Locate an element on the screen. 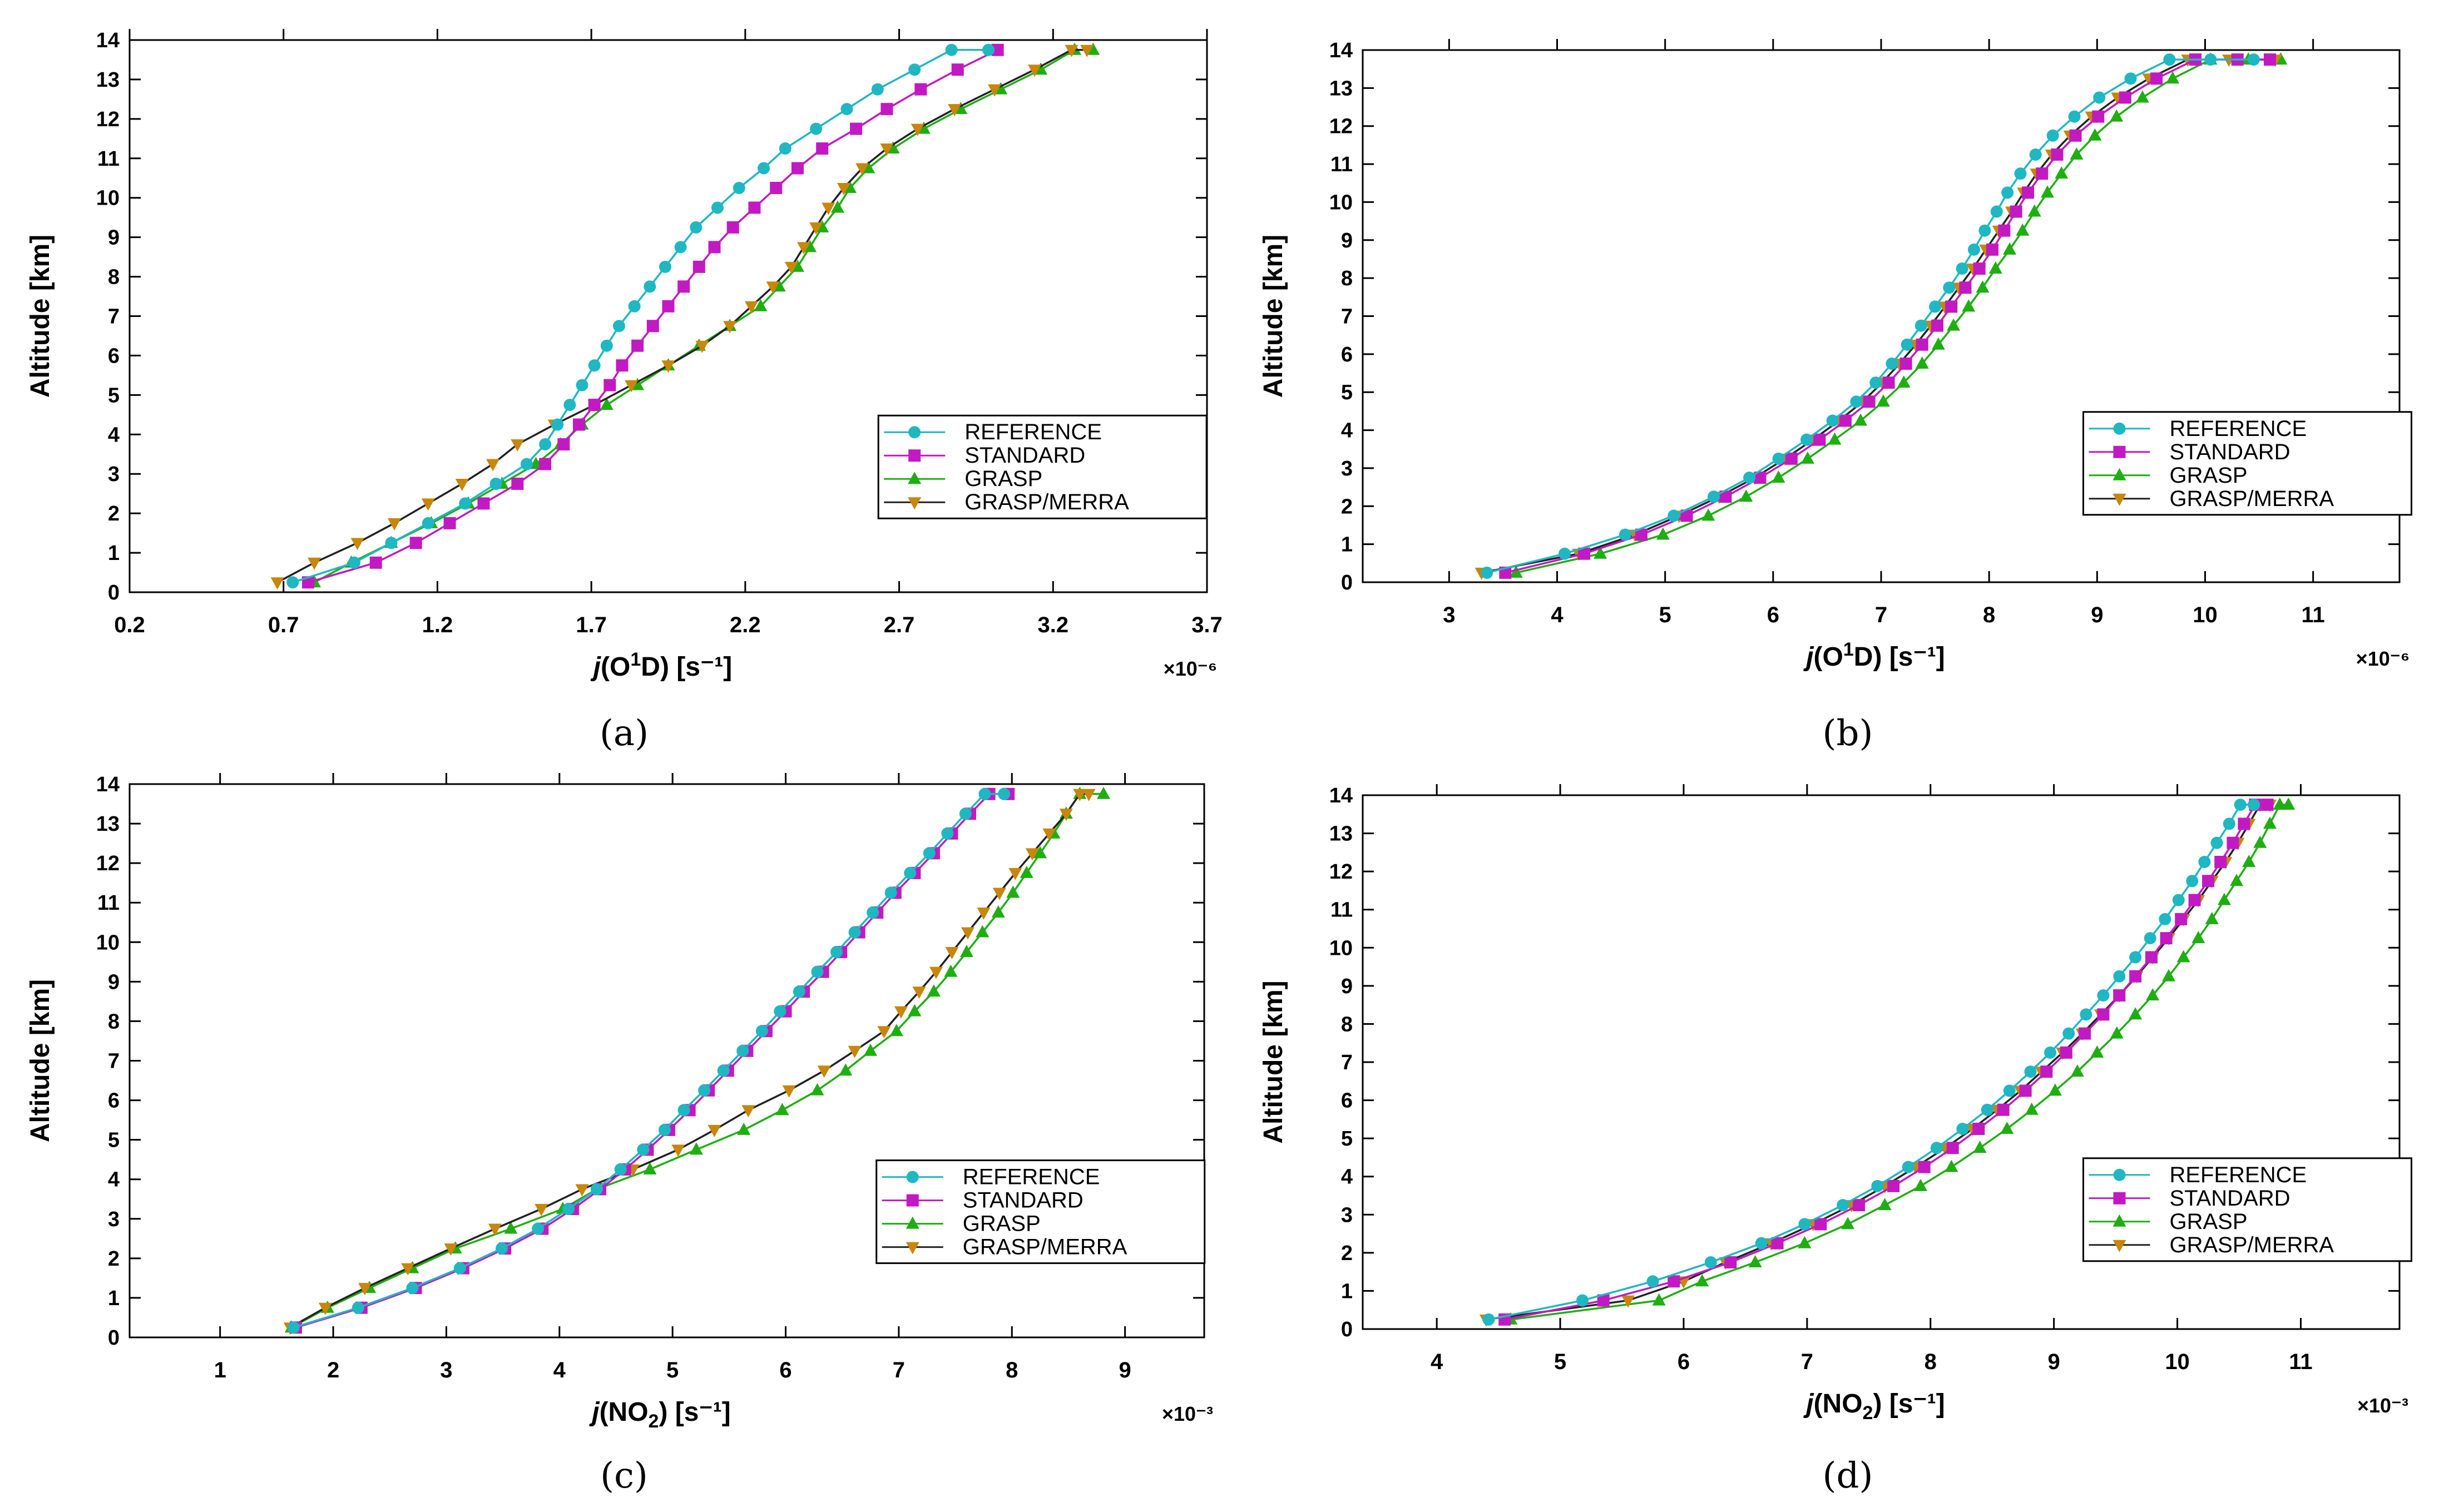  x-tick-label: 9 is located at coordinates (2054, 1362).